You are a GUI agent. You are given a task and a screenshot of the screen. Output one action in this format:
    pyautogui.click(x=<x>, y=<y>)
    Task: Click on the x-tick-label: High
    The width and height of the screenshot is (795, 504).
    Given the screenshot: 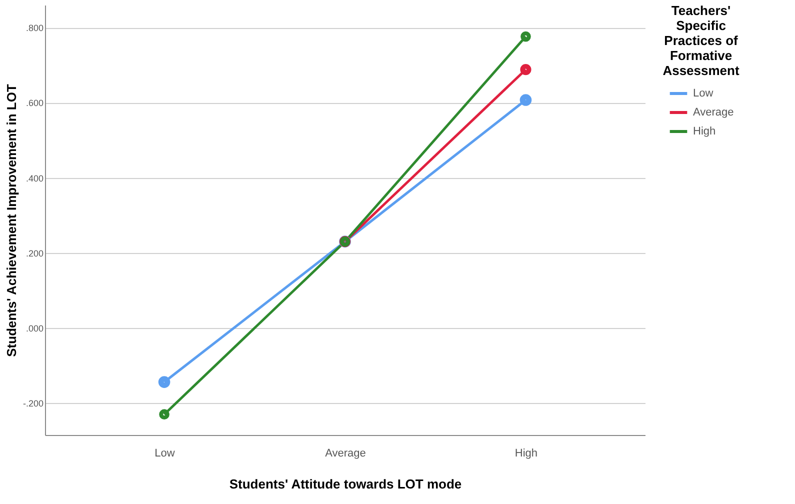 What is the action you would take?
    pyautogui.click(x=526, y=454)
    